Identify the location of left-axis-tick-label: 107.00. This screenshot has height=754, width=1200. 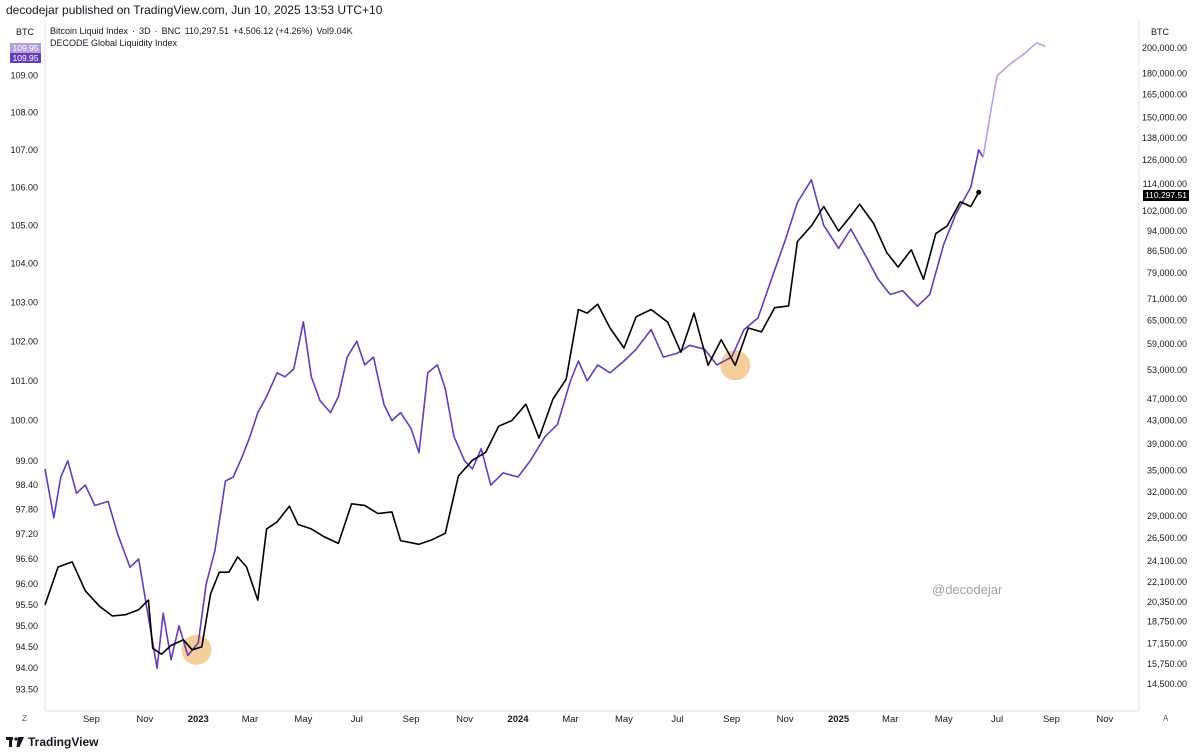
(24, 150).